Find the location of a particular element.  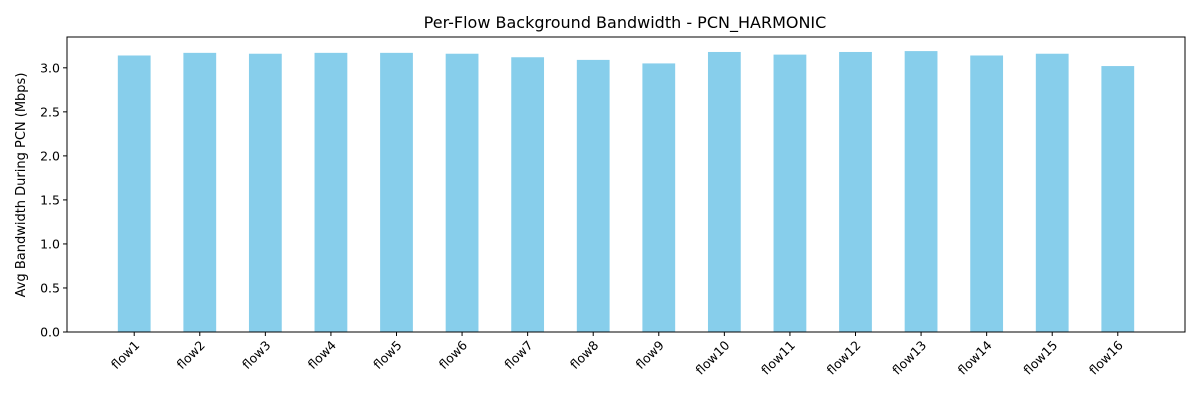

x-tick-label-flow6: flow6 is located at coordinates (453, 354).